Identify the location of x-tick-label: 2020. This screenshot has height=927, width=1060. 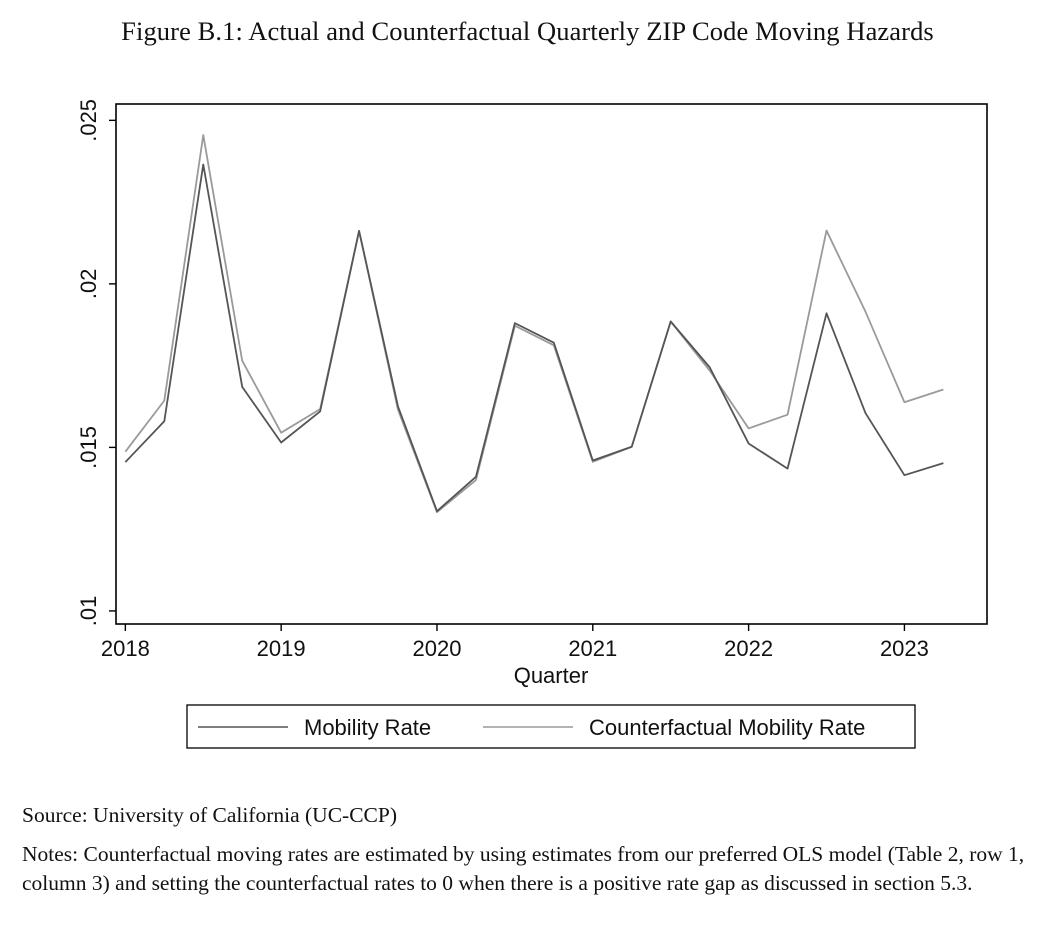
(437, 648).